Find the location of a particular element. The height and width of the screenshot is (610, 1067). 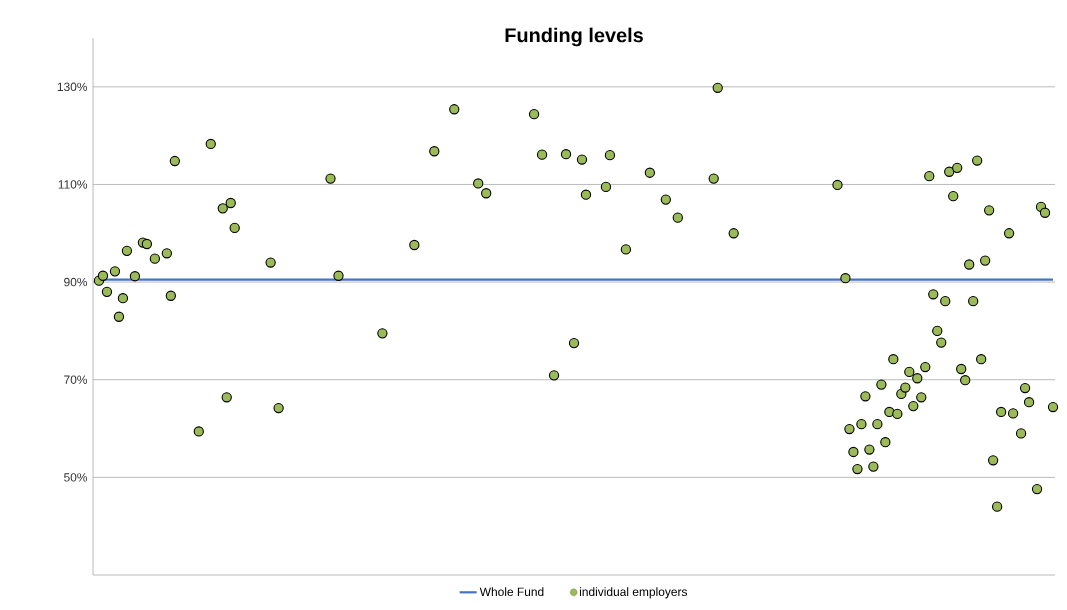

chart-title: Funding levels is located at coordinates (574, 37).